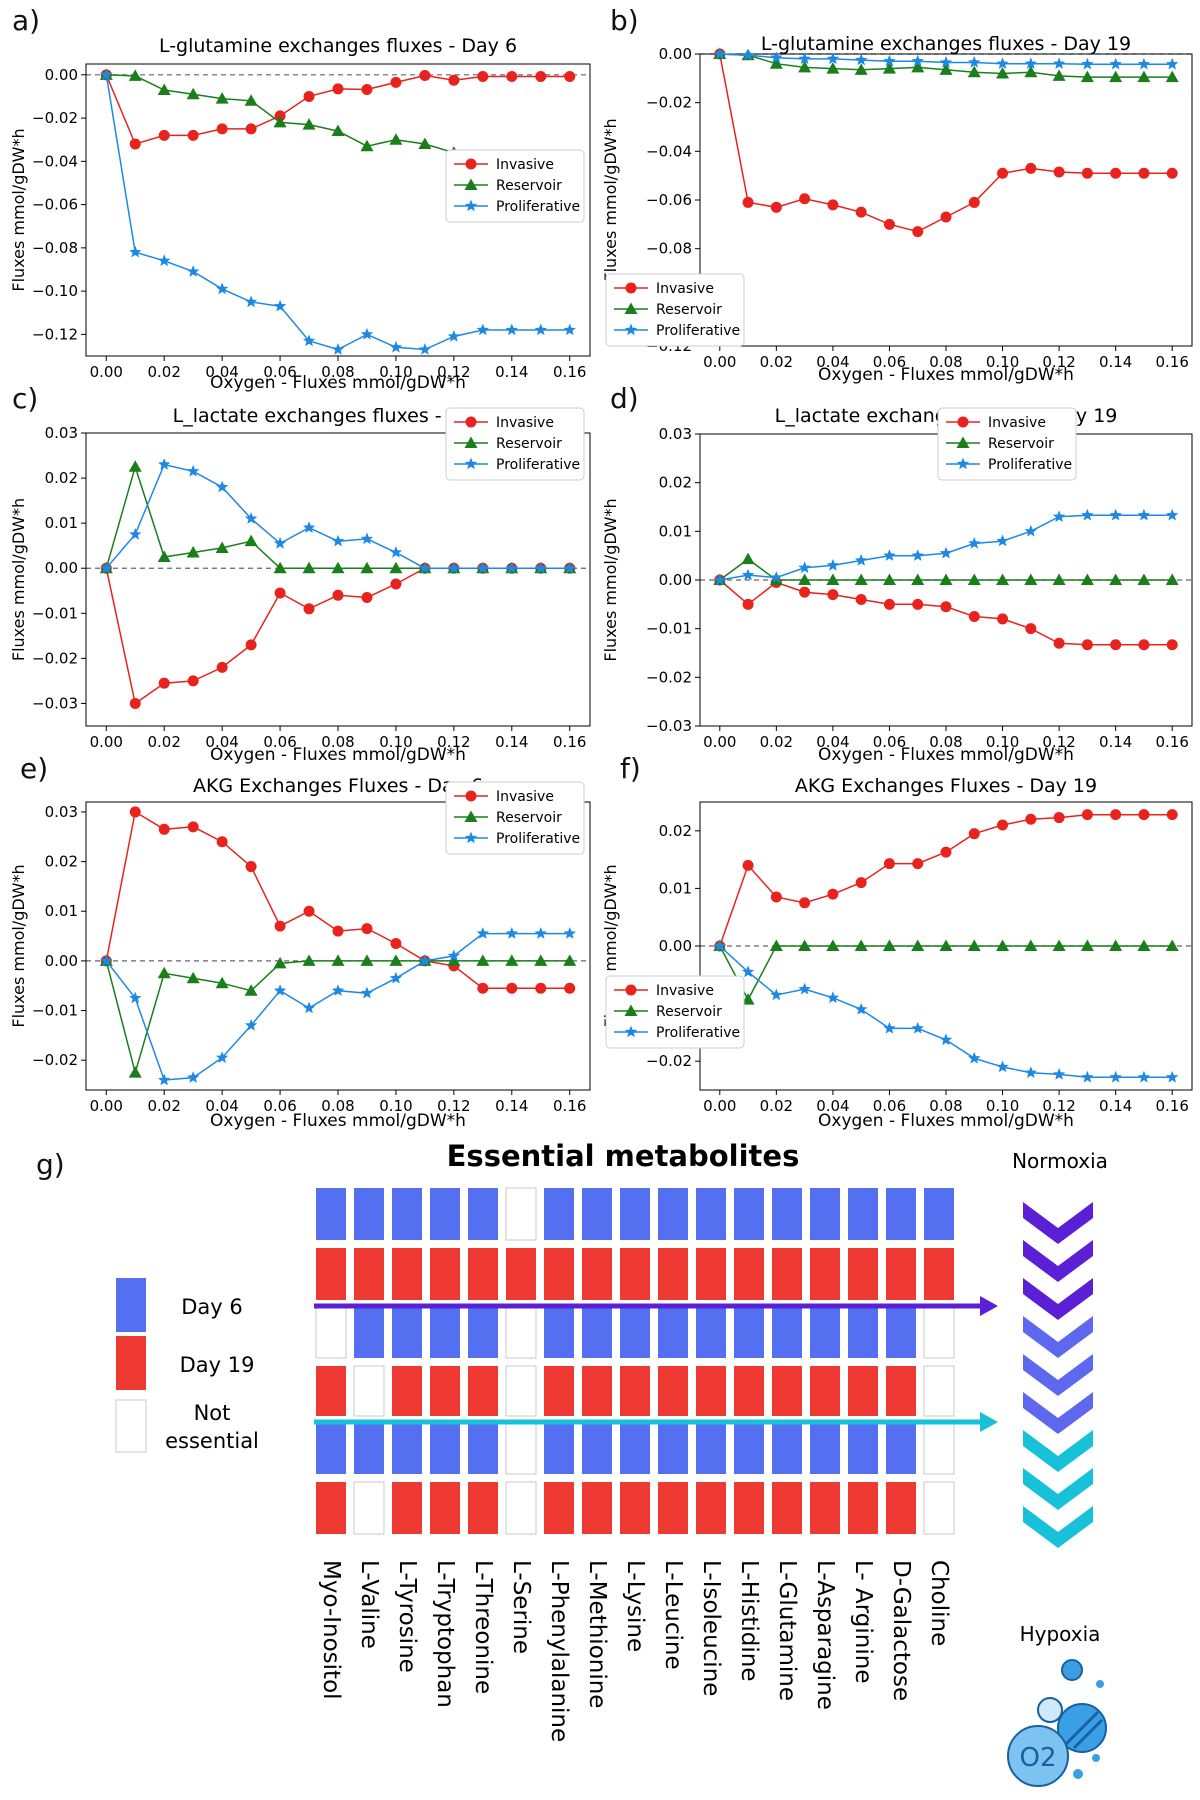 The height and width of the screenshot is (1800, 1200). Describe the element at coordinates (623, 1156) in the screenshot. I see `heatmap-title: Essential metabolites` at that location.